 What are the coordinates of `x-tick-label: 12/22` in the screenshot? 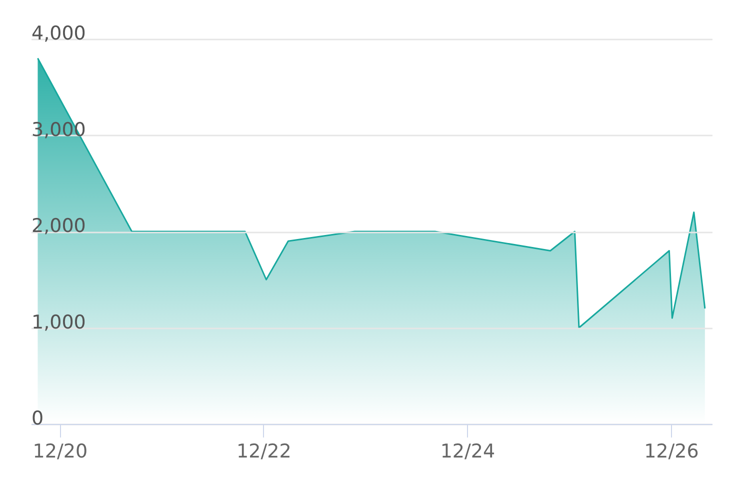 It's located at (264, 451).